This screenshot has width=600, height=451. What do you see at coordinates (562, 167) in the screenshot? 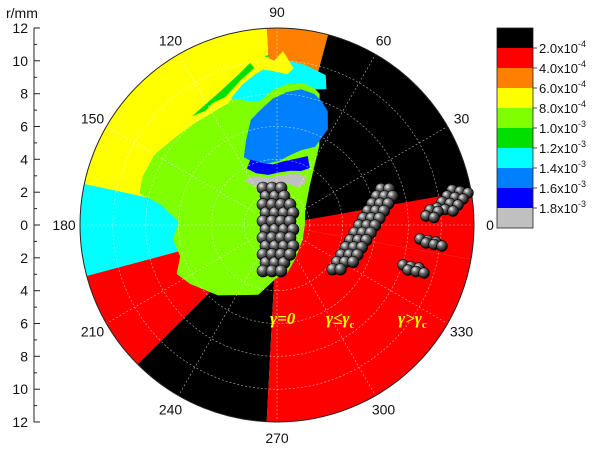
I see `legend-label-6: 1.4x10⁻³` at bounding box center [562, 167].